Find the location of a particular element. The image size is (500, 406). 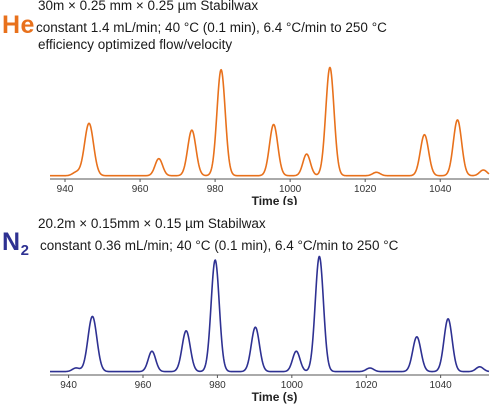

helium-column-spec: 30m × 0.25 mm × 0.25 µm Stabilwax is located at coordinates (148, 6).